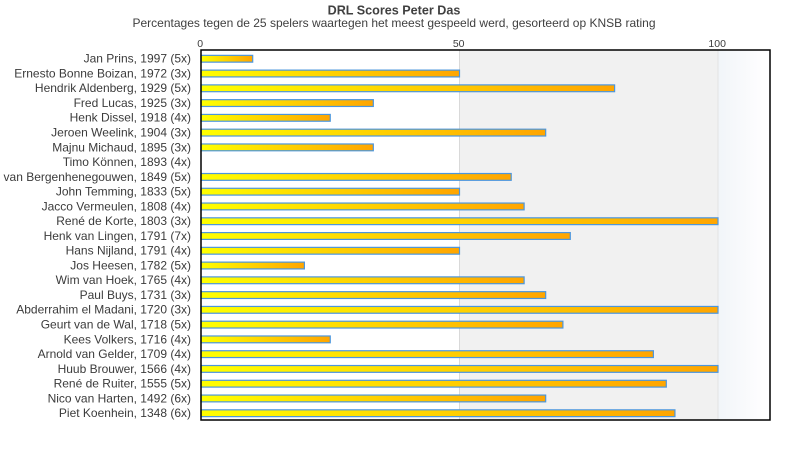 The image size is (790, 450). What do you see at coordinates (121, 147) in the screenshot?
I see `svg-text: Majnu Michaud, 1895 (3x)` at bounding box center [121, 147].